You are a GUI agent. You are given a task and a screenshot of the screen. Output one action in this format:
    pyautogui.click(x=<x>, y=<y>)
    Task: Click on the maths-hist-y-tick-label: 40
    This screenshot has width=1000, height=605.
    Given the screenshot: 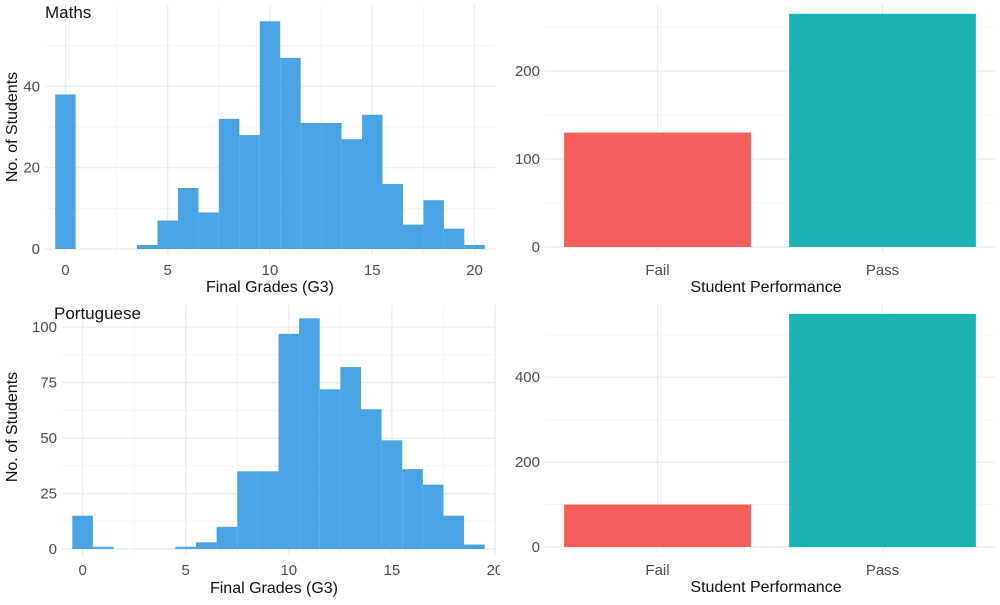 What is the action you would take?
    pyautogui.click(x=31, y=86)
    